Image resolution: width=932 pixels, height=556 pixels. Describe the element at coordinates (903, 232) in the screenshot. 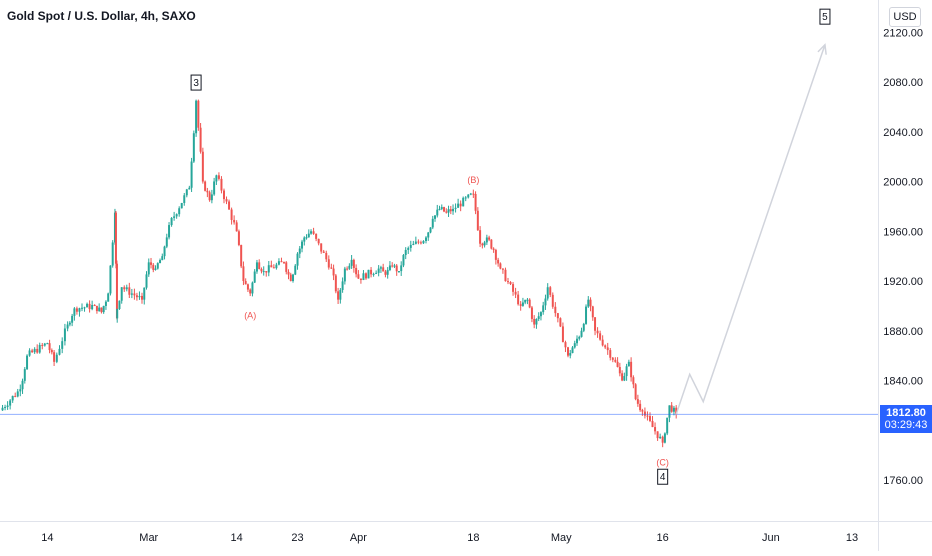

I see `y-tick-label: 1960.00` at that location.